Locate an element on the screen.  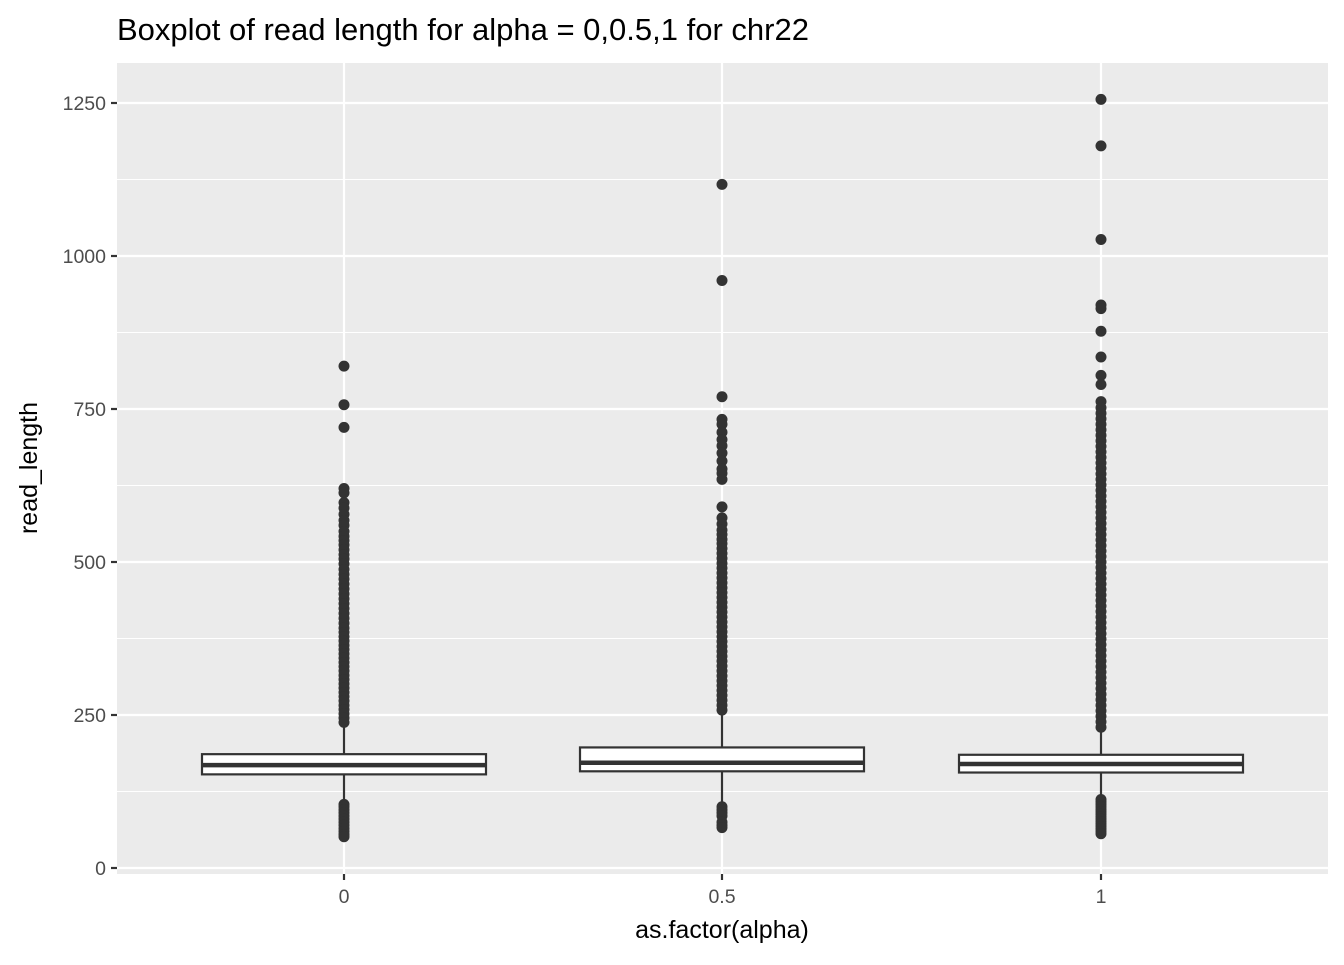
y-tick-label: 0 is located at coordinates (100, 869).